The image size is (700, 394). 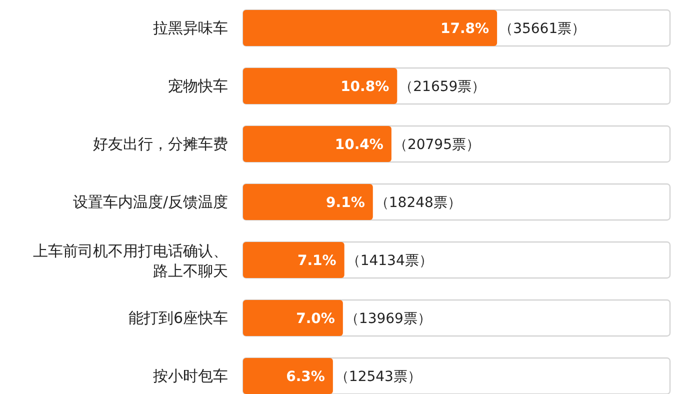 What do you see at coordinates (150, 202) in the screenshot?
I see `y-tick-label: 设置车内温度/反馈温度` at bounding box center [150, 202].